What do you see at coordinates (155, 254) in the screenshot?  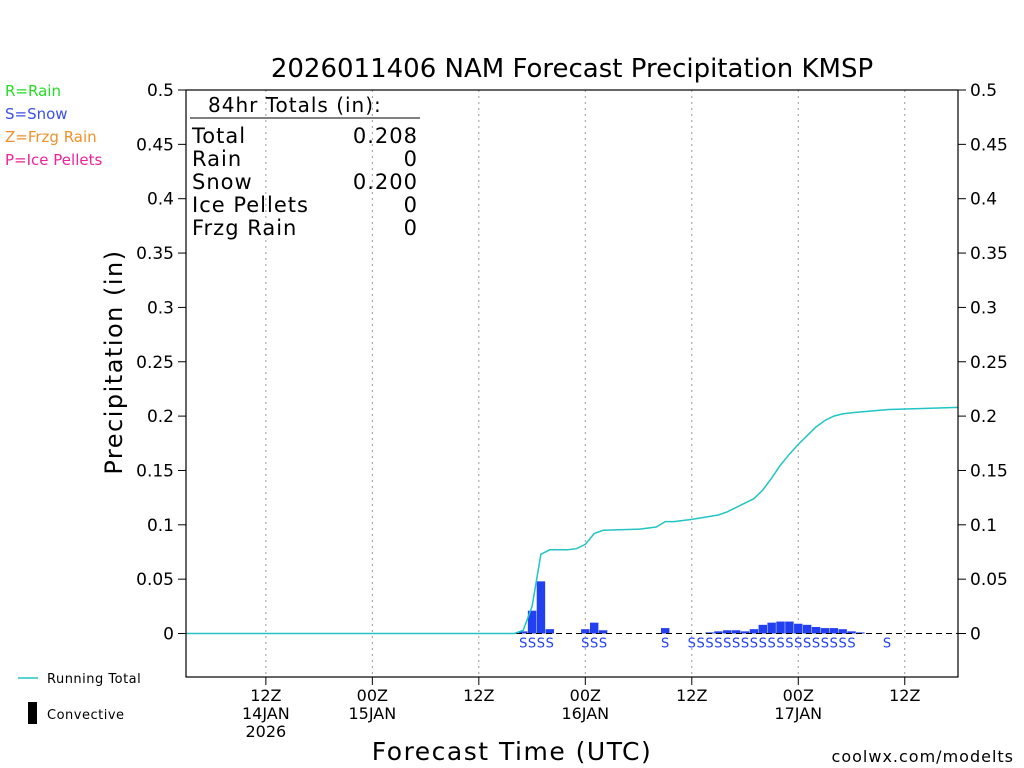 I see `y-tick-label-left: 0.35` at bounding box center [155, 254].